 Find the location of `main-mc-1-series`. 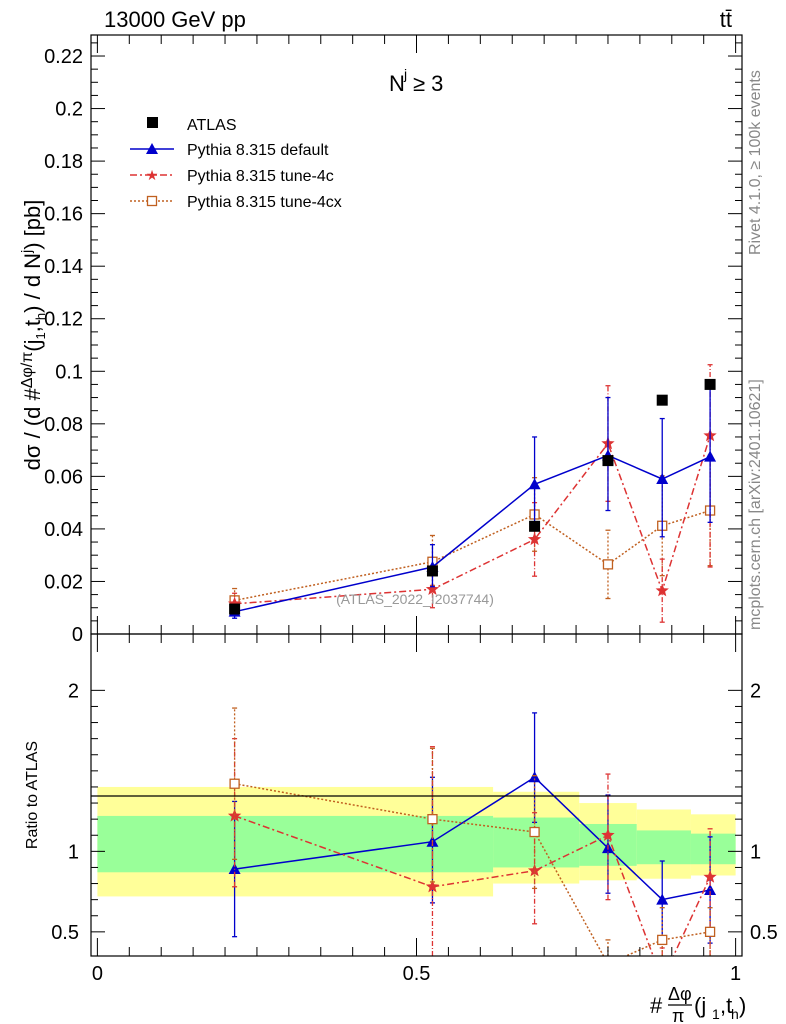

main-mc-1-series is located at coordinates (472, 502).